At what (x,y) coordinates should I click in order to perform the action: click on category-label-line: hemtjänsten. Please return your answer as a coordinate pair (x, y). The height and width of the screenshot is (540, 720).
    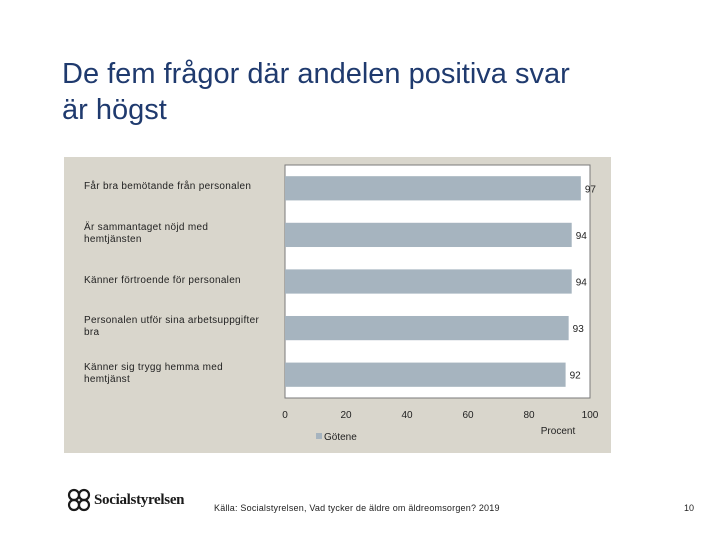
    Looking at the image, I should click on (113, 239).